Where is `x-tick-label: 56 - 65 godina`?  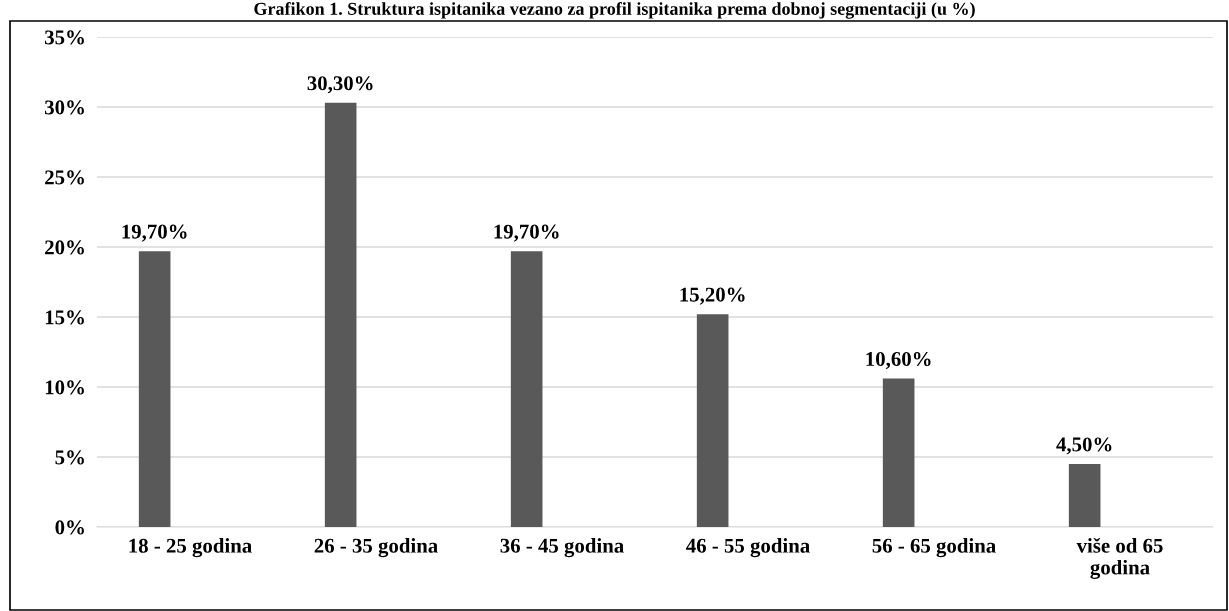
x-tick-label: 56 - 65 godina is located at coordinates (934, 548).